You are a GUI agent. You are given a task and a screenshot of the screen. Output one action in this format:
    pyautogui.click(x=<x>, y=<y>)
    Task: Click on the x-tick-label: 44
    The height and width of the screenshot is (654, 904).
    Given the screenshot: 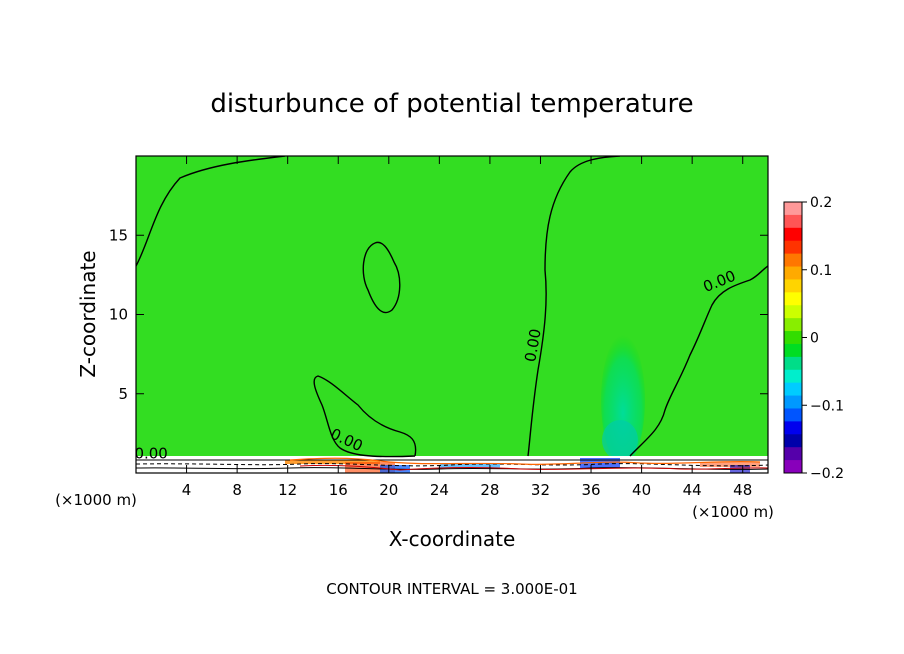 What is the action you would take?
    pyautogui.click(x=692, y=490)
    